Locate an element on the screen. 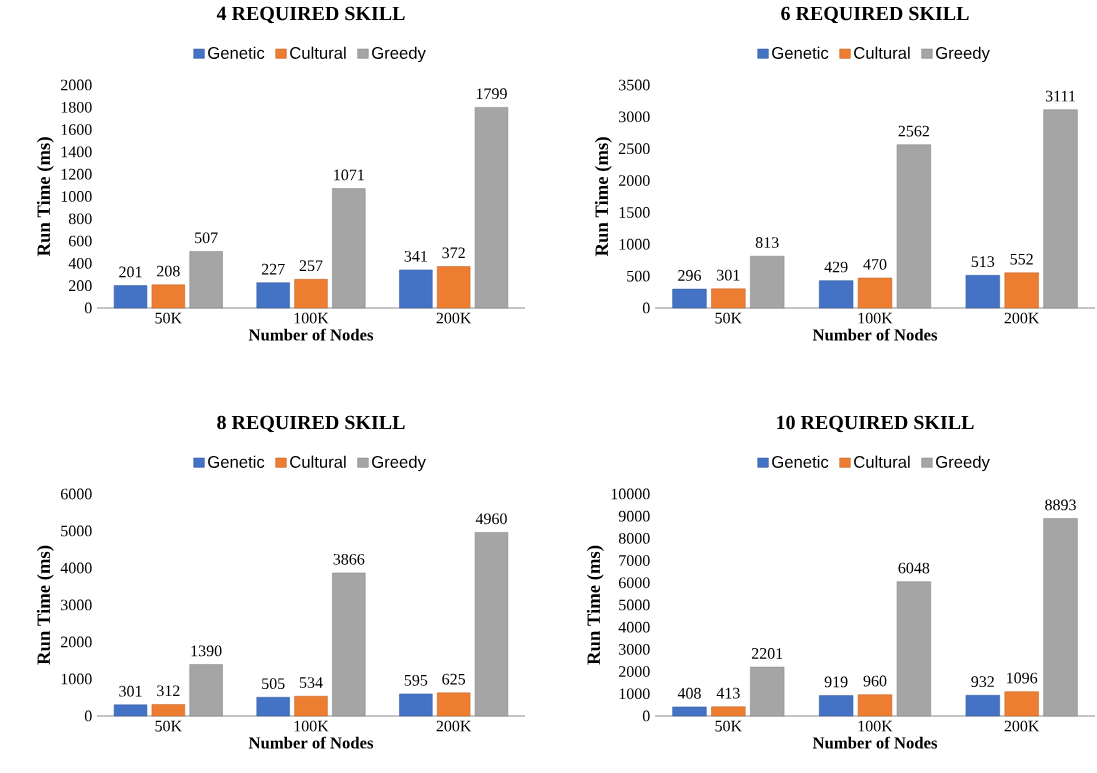  data-label: 2201 is located at coordinates (767, 653).